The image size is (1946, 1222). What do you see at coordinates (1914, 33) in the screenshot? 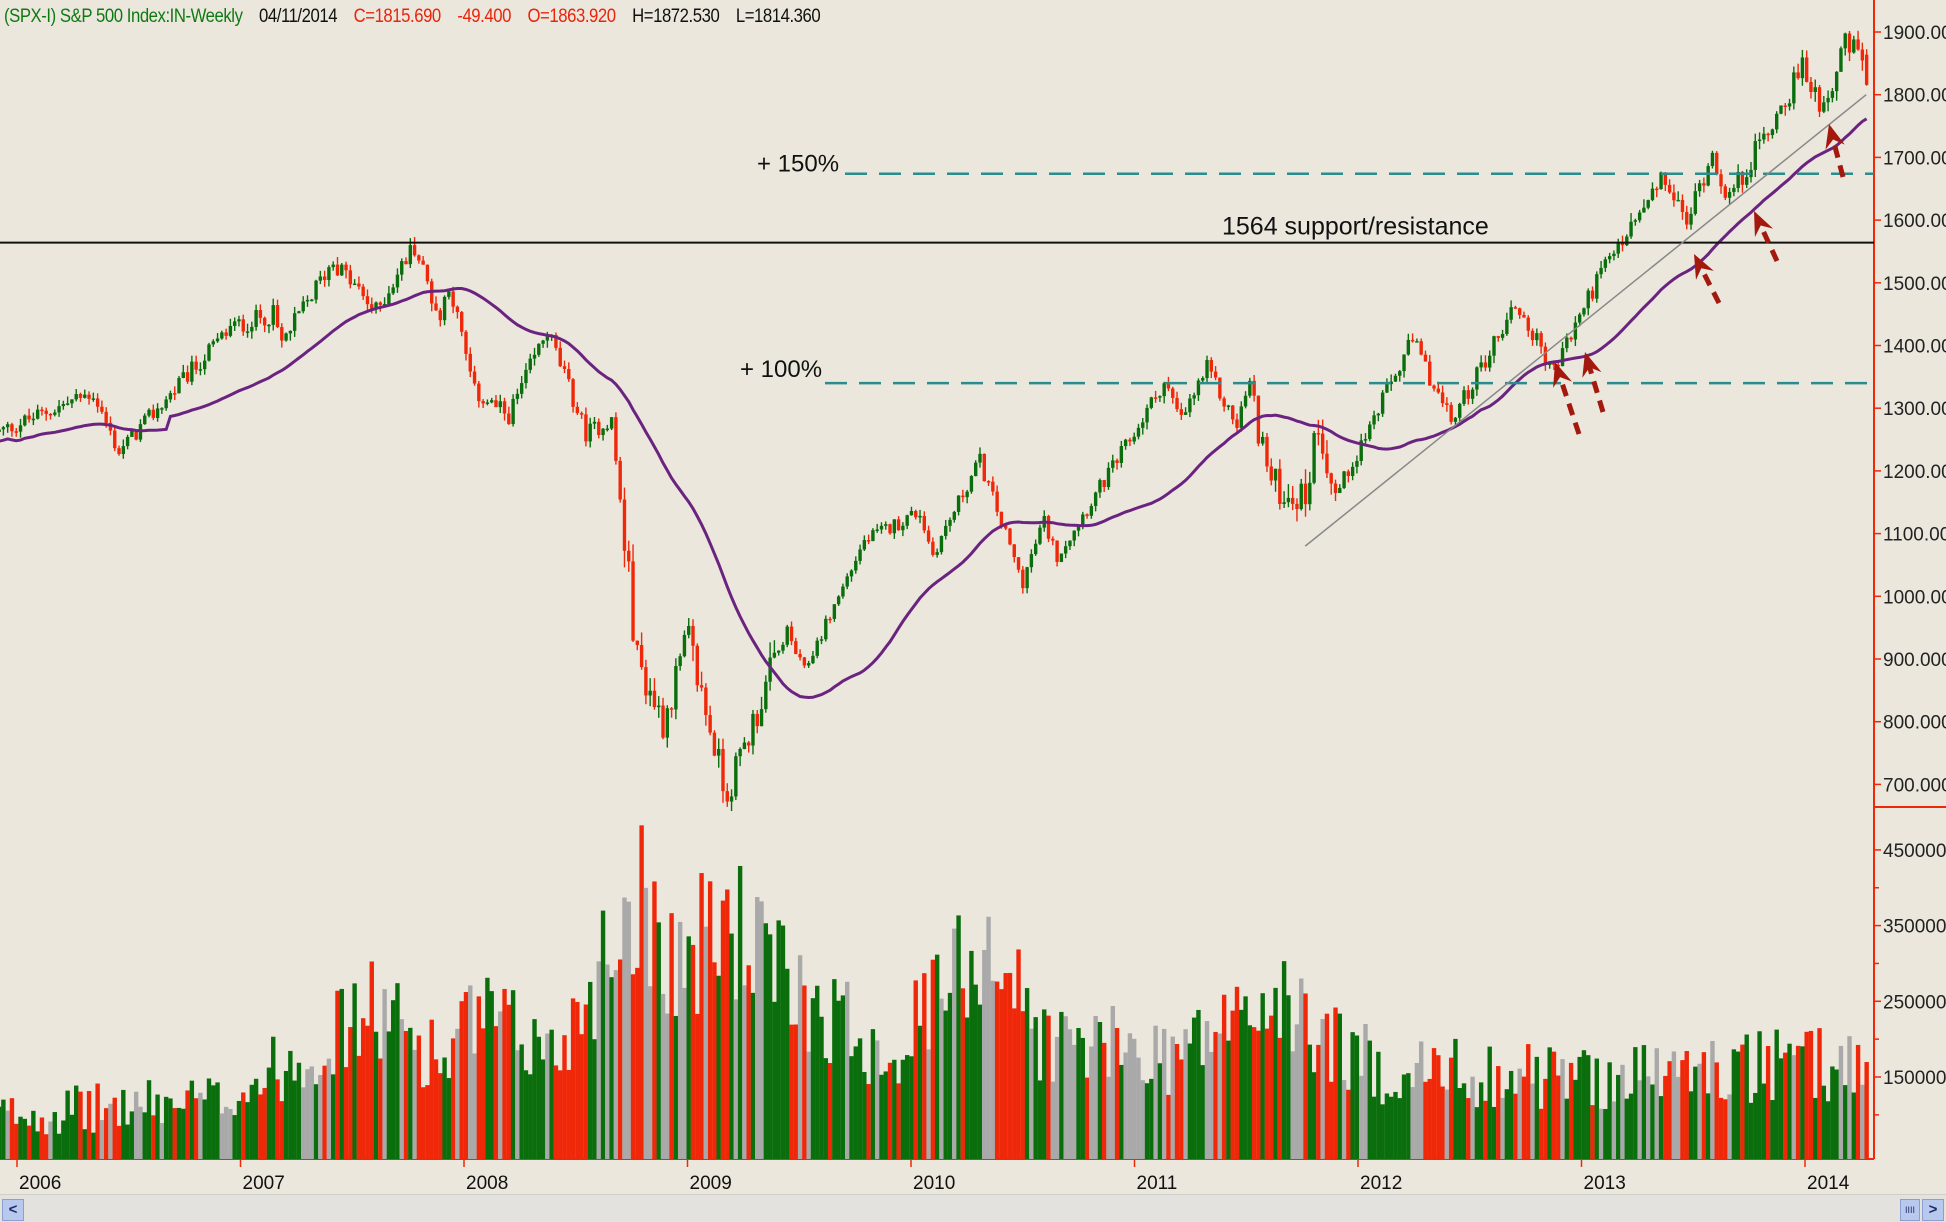
I see `price-tick-label: 1900.000` at bounding box center [1914, 33].